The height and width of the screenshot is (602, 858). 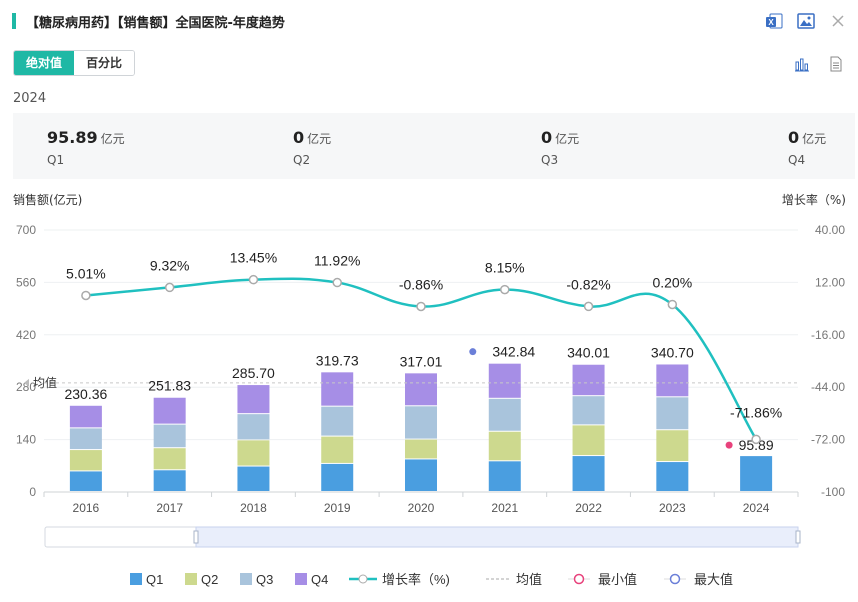 What do you see at coordinates (830, 282) in the screenshot?
I see `y2-tick-label: 12.00` at bounding box center [830, 282].